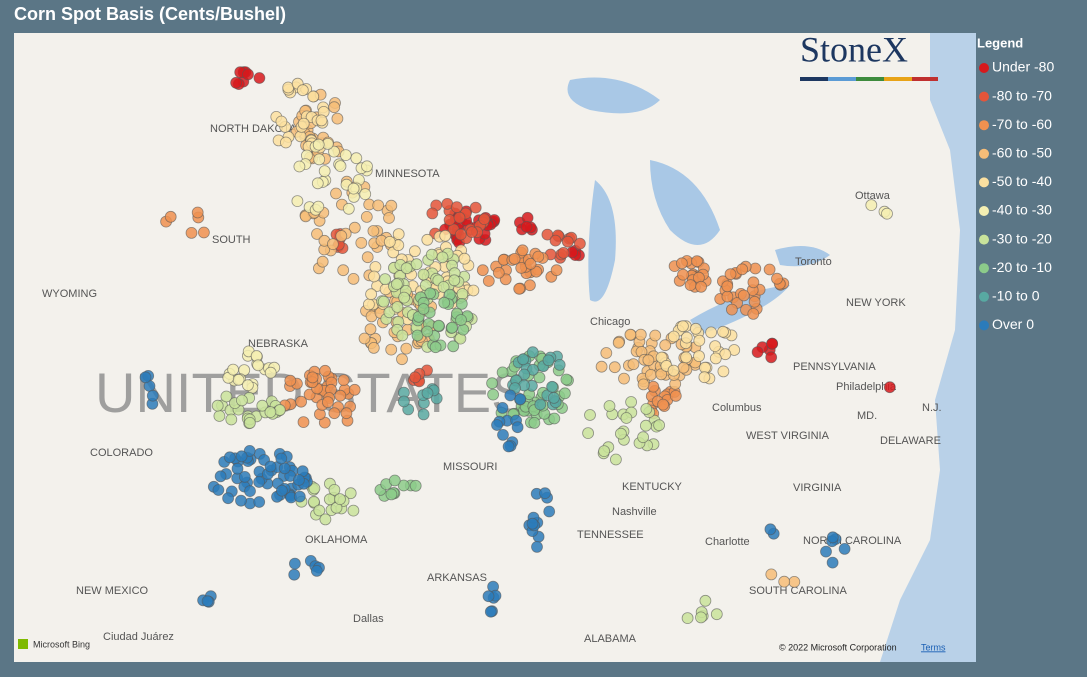 The width and height of the screenshot is (1087, 677). Describe the element at coordinates (1022, 95) in the screenshot. I see `legend-label: -80 to -70` at that location.